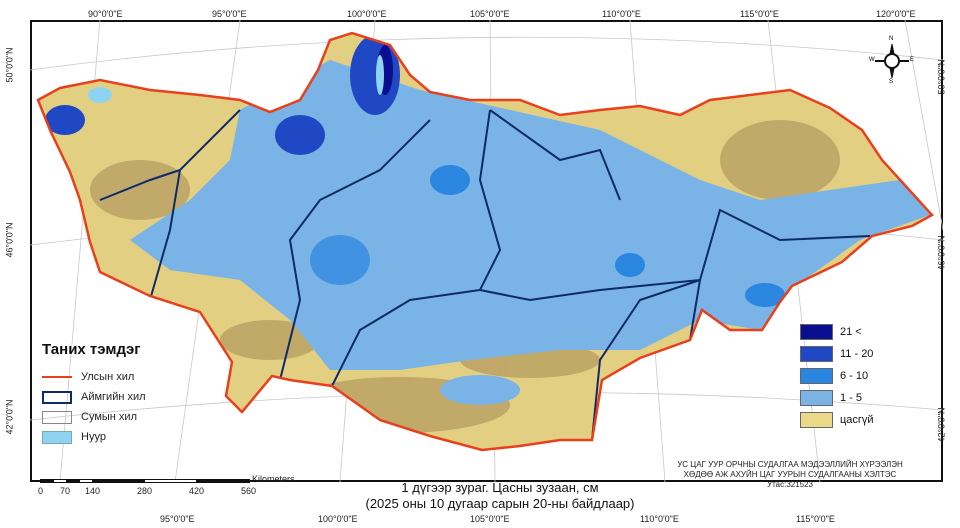 Image resolution: width=960 pixels, height=528 pixels. What do you see at coordinates (500, 487) in the screenshot?
I see `title-line1: 1 дүгээр зураг. Цасны зузаан, см` at bounding box center [500, 487].